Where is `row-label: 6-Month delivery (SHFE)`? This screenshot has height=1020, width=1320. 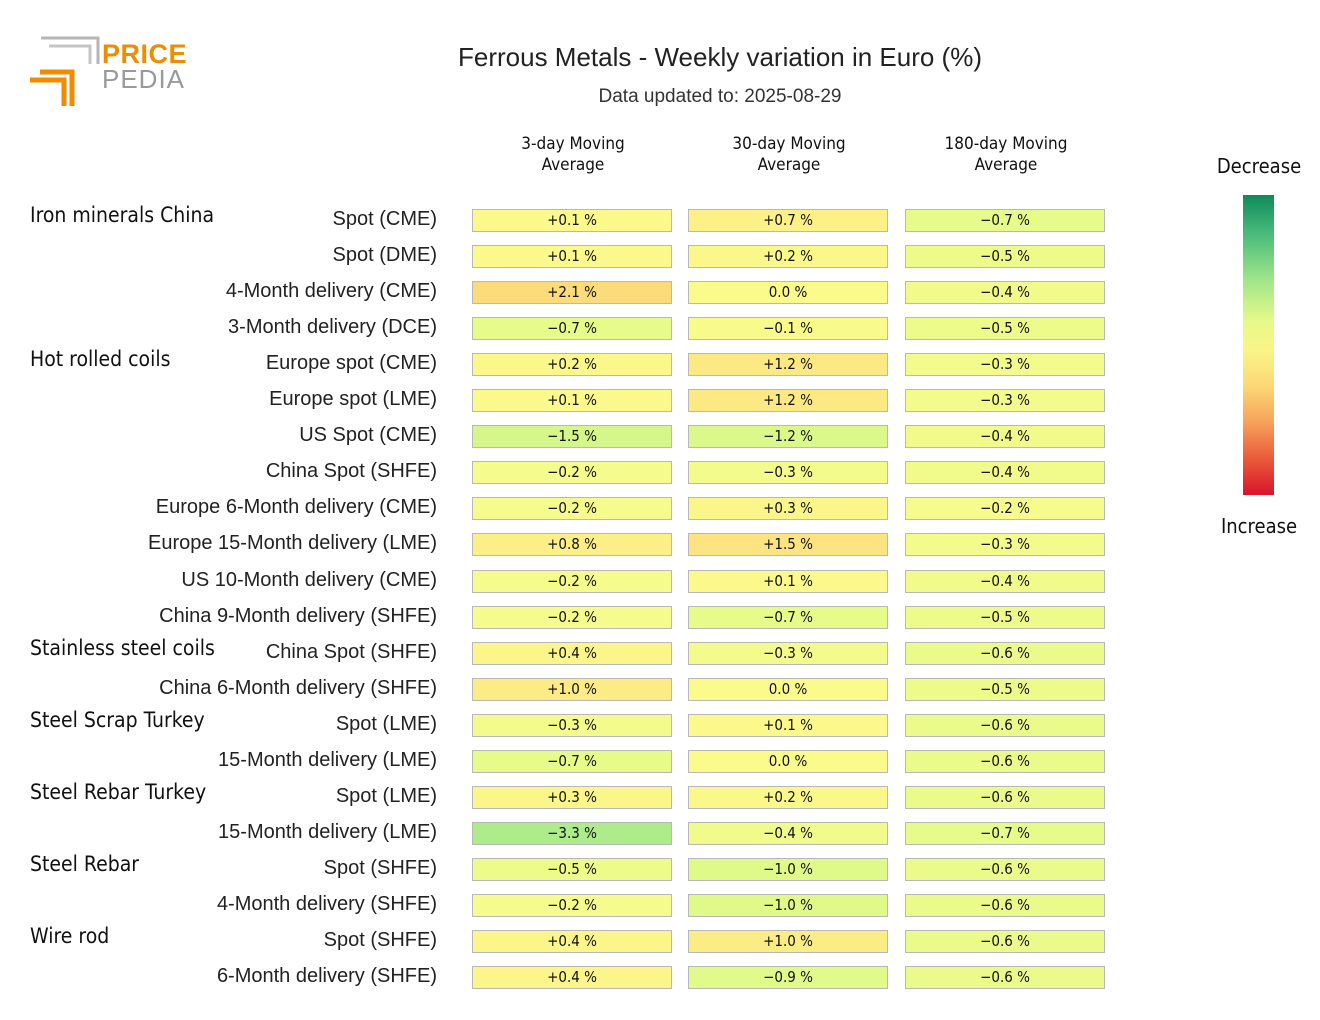
row-label: 6-Month delivery (SHFE) is located at coordinates (326, 976).